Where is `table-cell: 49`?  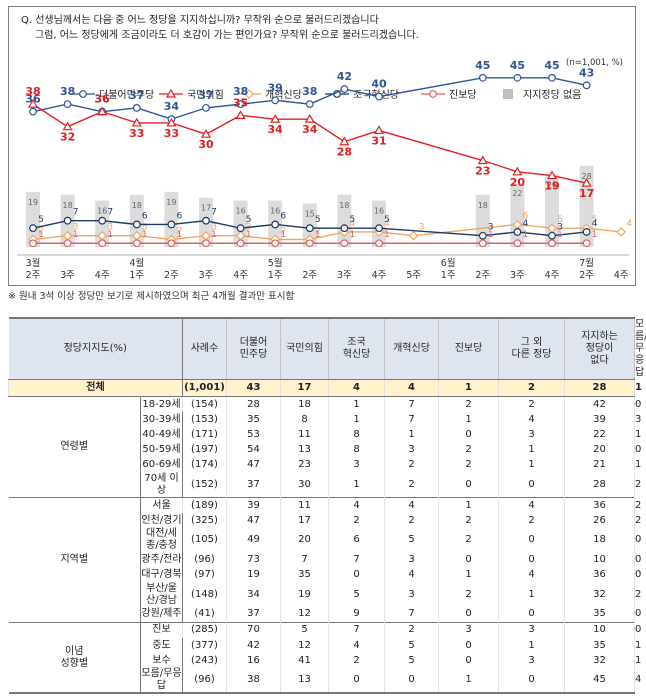 table-cell: 49 is located at coordinates (253, 540).